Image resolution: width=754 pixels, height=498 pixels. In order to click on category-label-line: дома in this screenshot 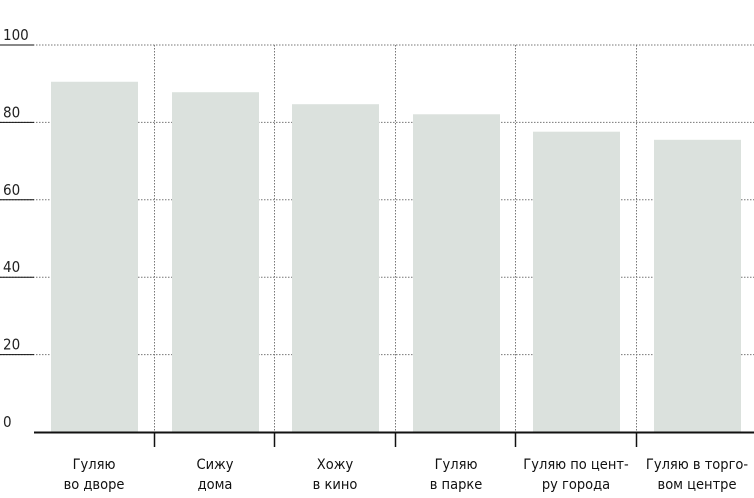, I will do `click(215, 485)`.